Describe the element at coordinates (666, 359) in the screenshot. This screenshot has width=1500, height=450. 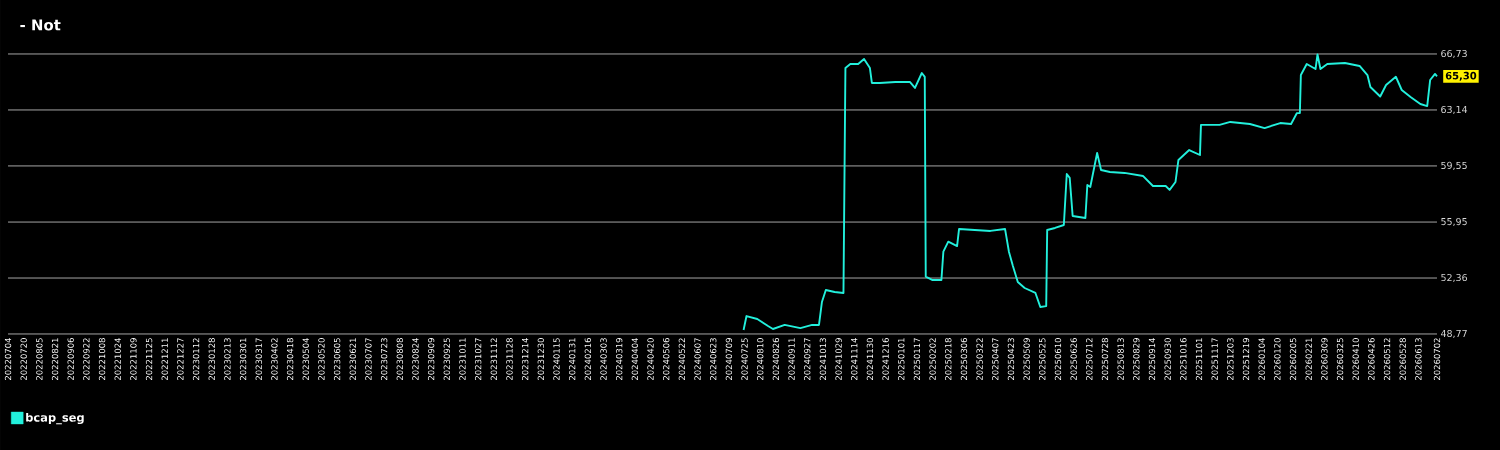
I see `x-tick-label: 20240506` at that location.